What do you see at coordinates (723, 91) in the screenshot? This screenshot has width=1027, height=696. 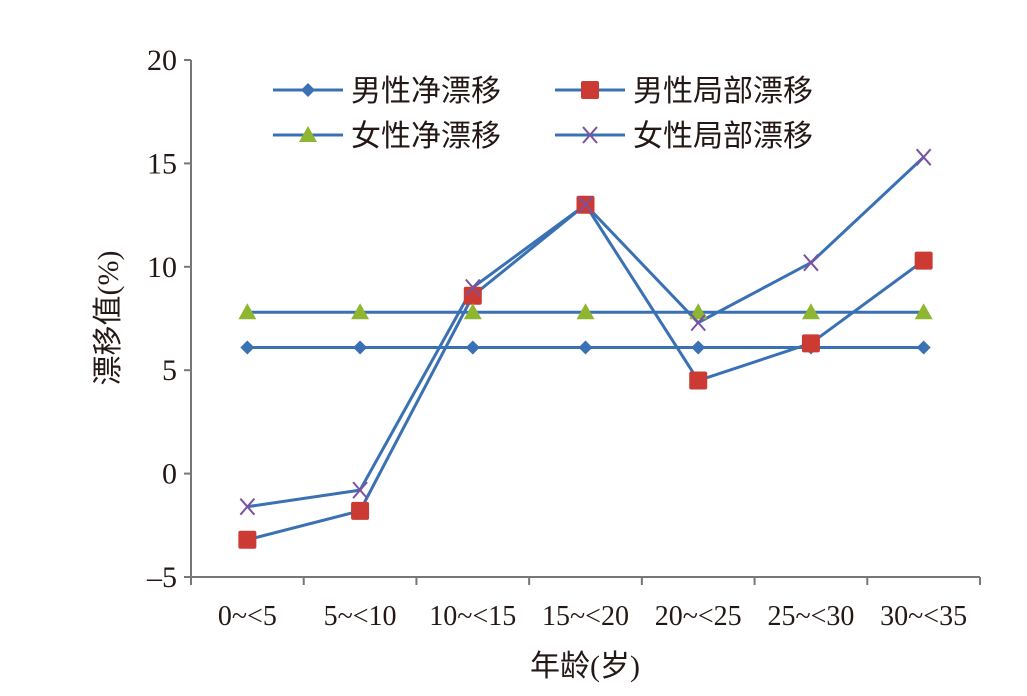 I see `legend-label: 男性局部漂移` at bounding box center [723, 91].